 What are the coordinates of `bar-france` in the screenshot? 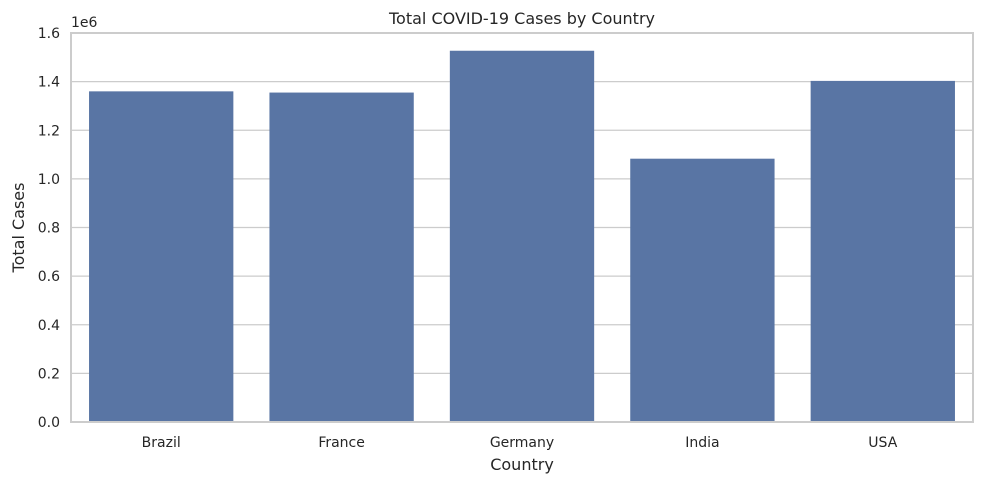 It's located at (341, 257).